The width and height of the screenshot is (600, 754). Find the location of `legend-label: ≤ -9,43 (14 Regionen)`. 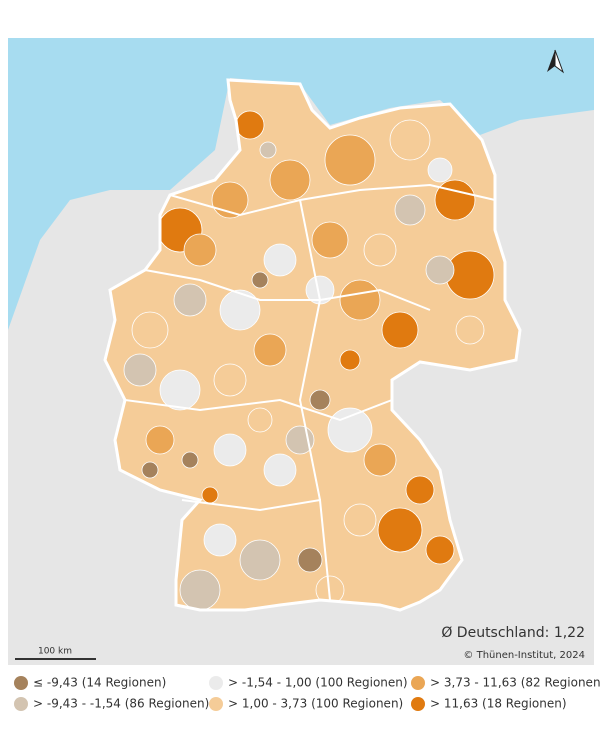

legend-label: ≤ -9,43 (14 Regionen) is located at coordinates (99, 683).